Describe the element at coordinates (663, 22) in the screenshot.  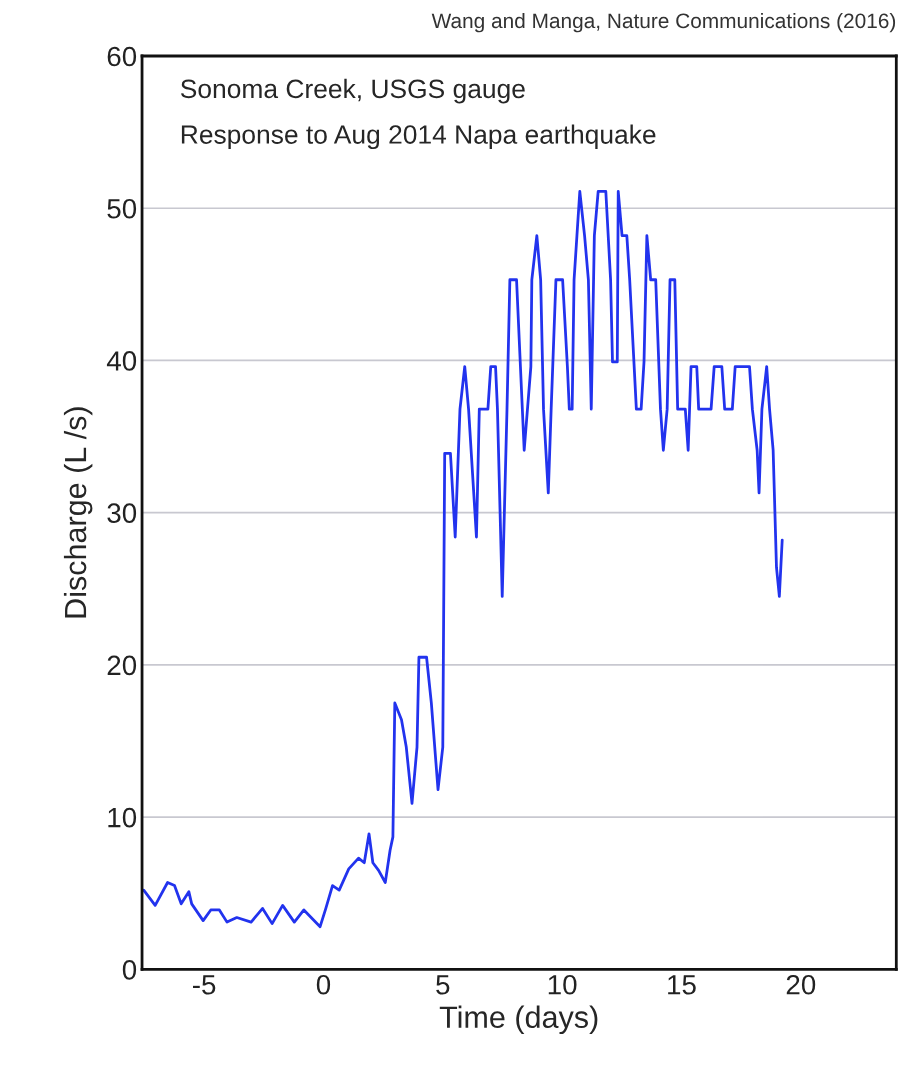
I see `text: Wang and Manga, Nature Communications (2016)` at that location.